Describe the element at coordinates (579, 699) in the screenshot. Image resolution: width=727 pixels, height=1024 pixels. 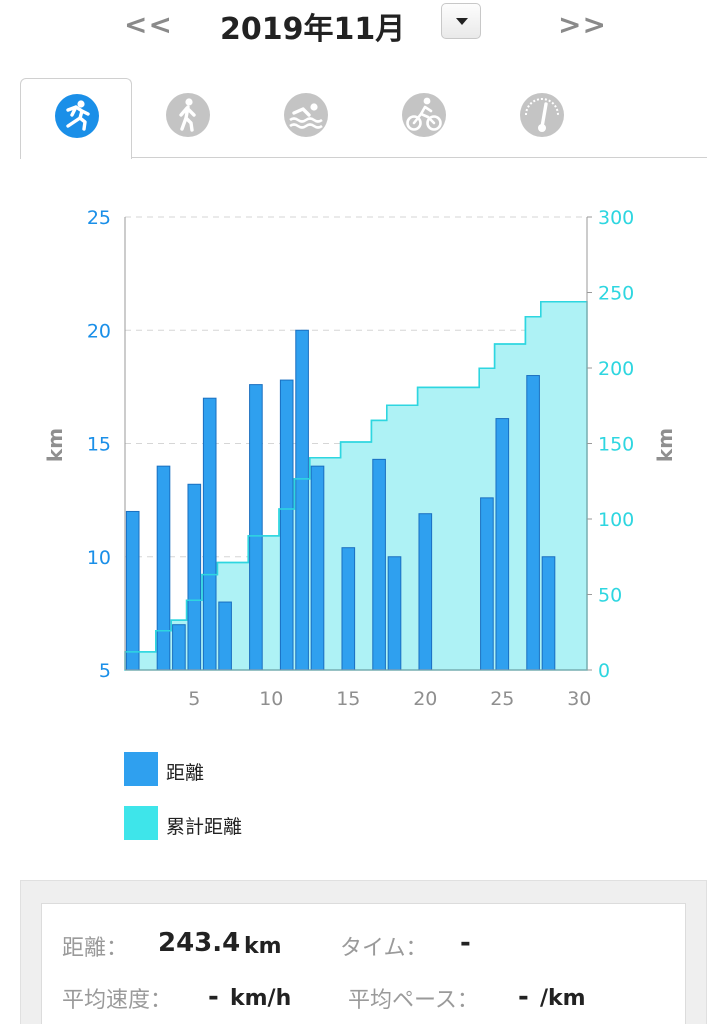
I see `x-tick-5: 30` at that location.